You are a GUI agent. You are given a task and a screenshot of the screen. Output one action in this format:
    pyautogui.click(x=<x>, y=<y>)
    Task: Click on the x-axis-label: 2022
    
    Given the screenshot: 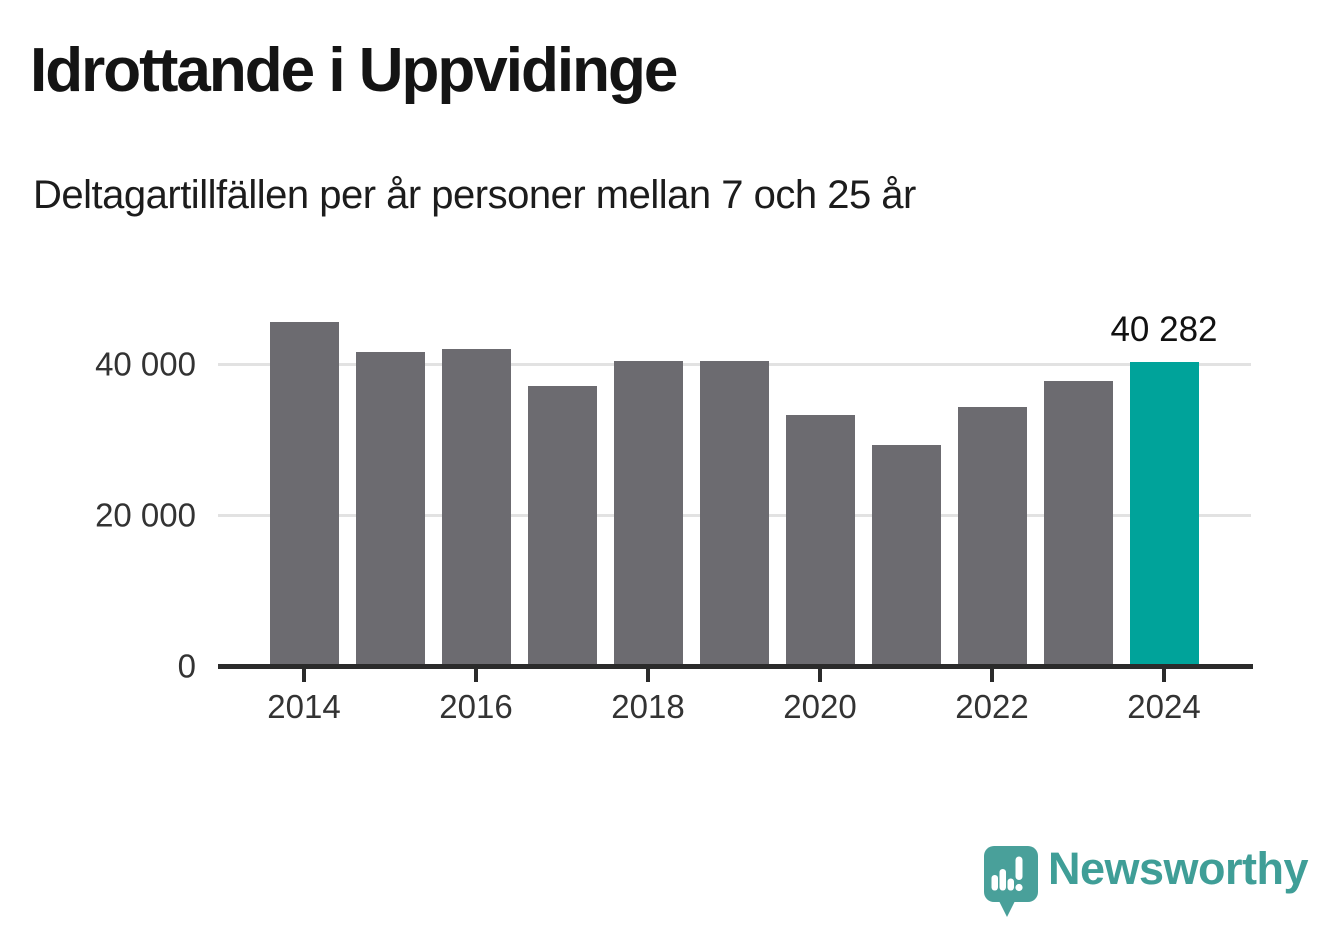 What is the action you would take?
    pyautogui.click(x=992, y=706)
    